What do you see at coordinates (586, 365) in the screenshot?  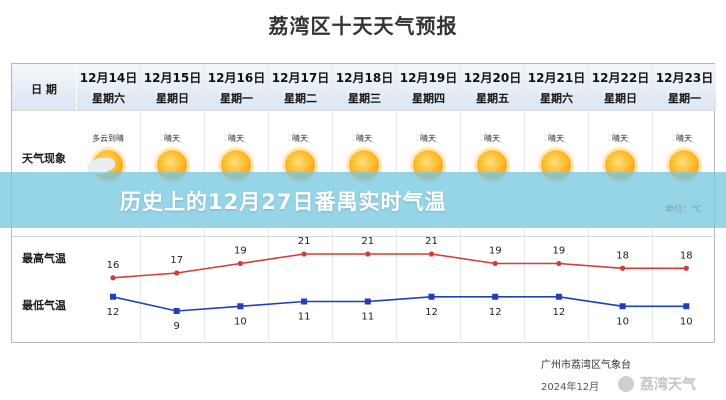 I see `source-label: 广州市荔湾区气象台` at bounding box center [586, 365].